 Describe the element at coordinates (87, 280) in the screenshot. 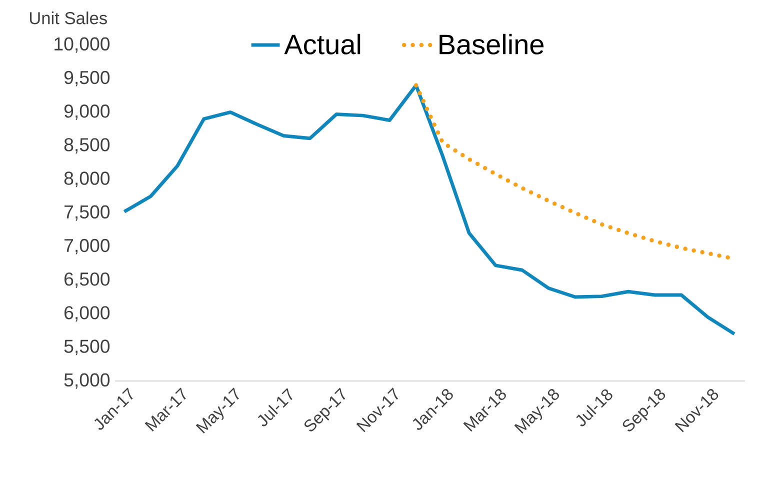

I see `y-tick-label: 6,500` at that location.